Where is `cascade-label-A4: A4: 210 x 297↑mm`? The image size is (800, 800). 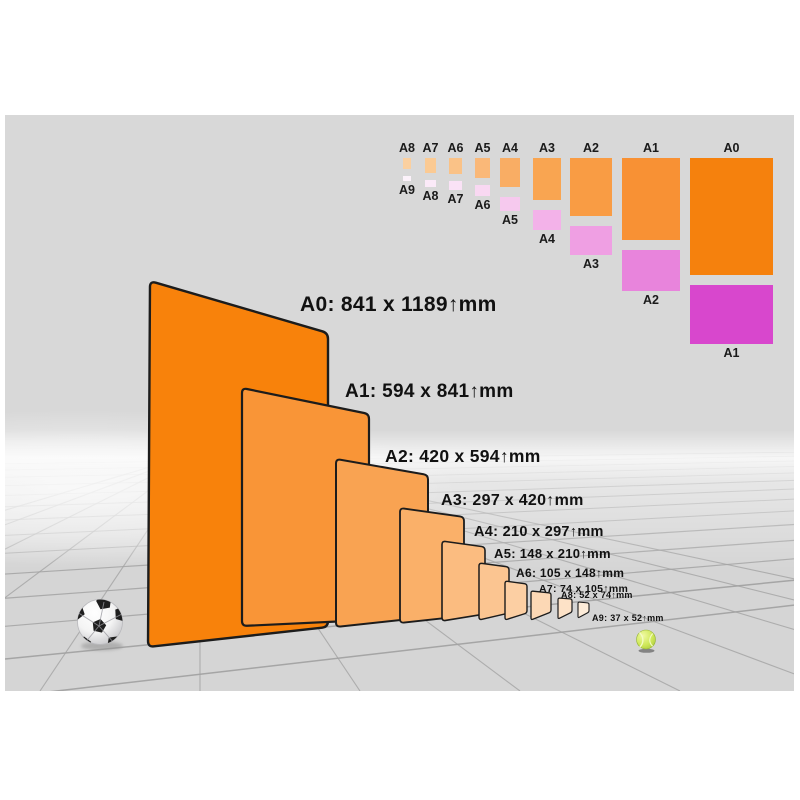 cascade-label-A4: A4: 210 x 297↑mm is located at coordinates (539, 532).